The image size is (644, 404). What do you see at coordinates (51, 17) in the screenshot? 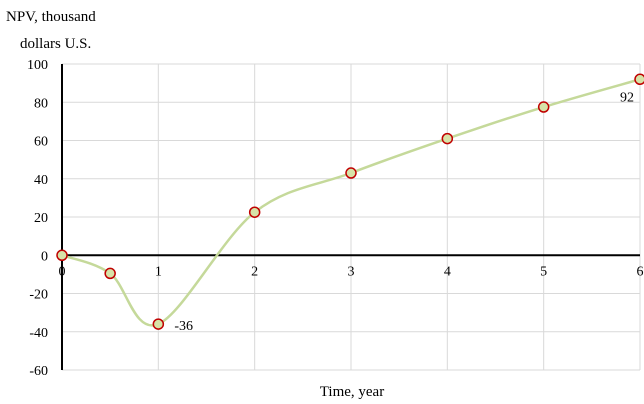
I see `y-axis-label-line1: NPV, thousand` at bounding box center [51, 17].